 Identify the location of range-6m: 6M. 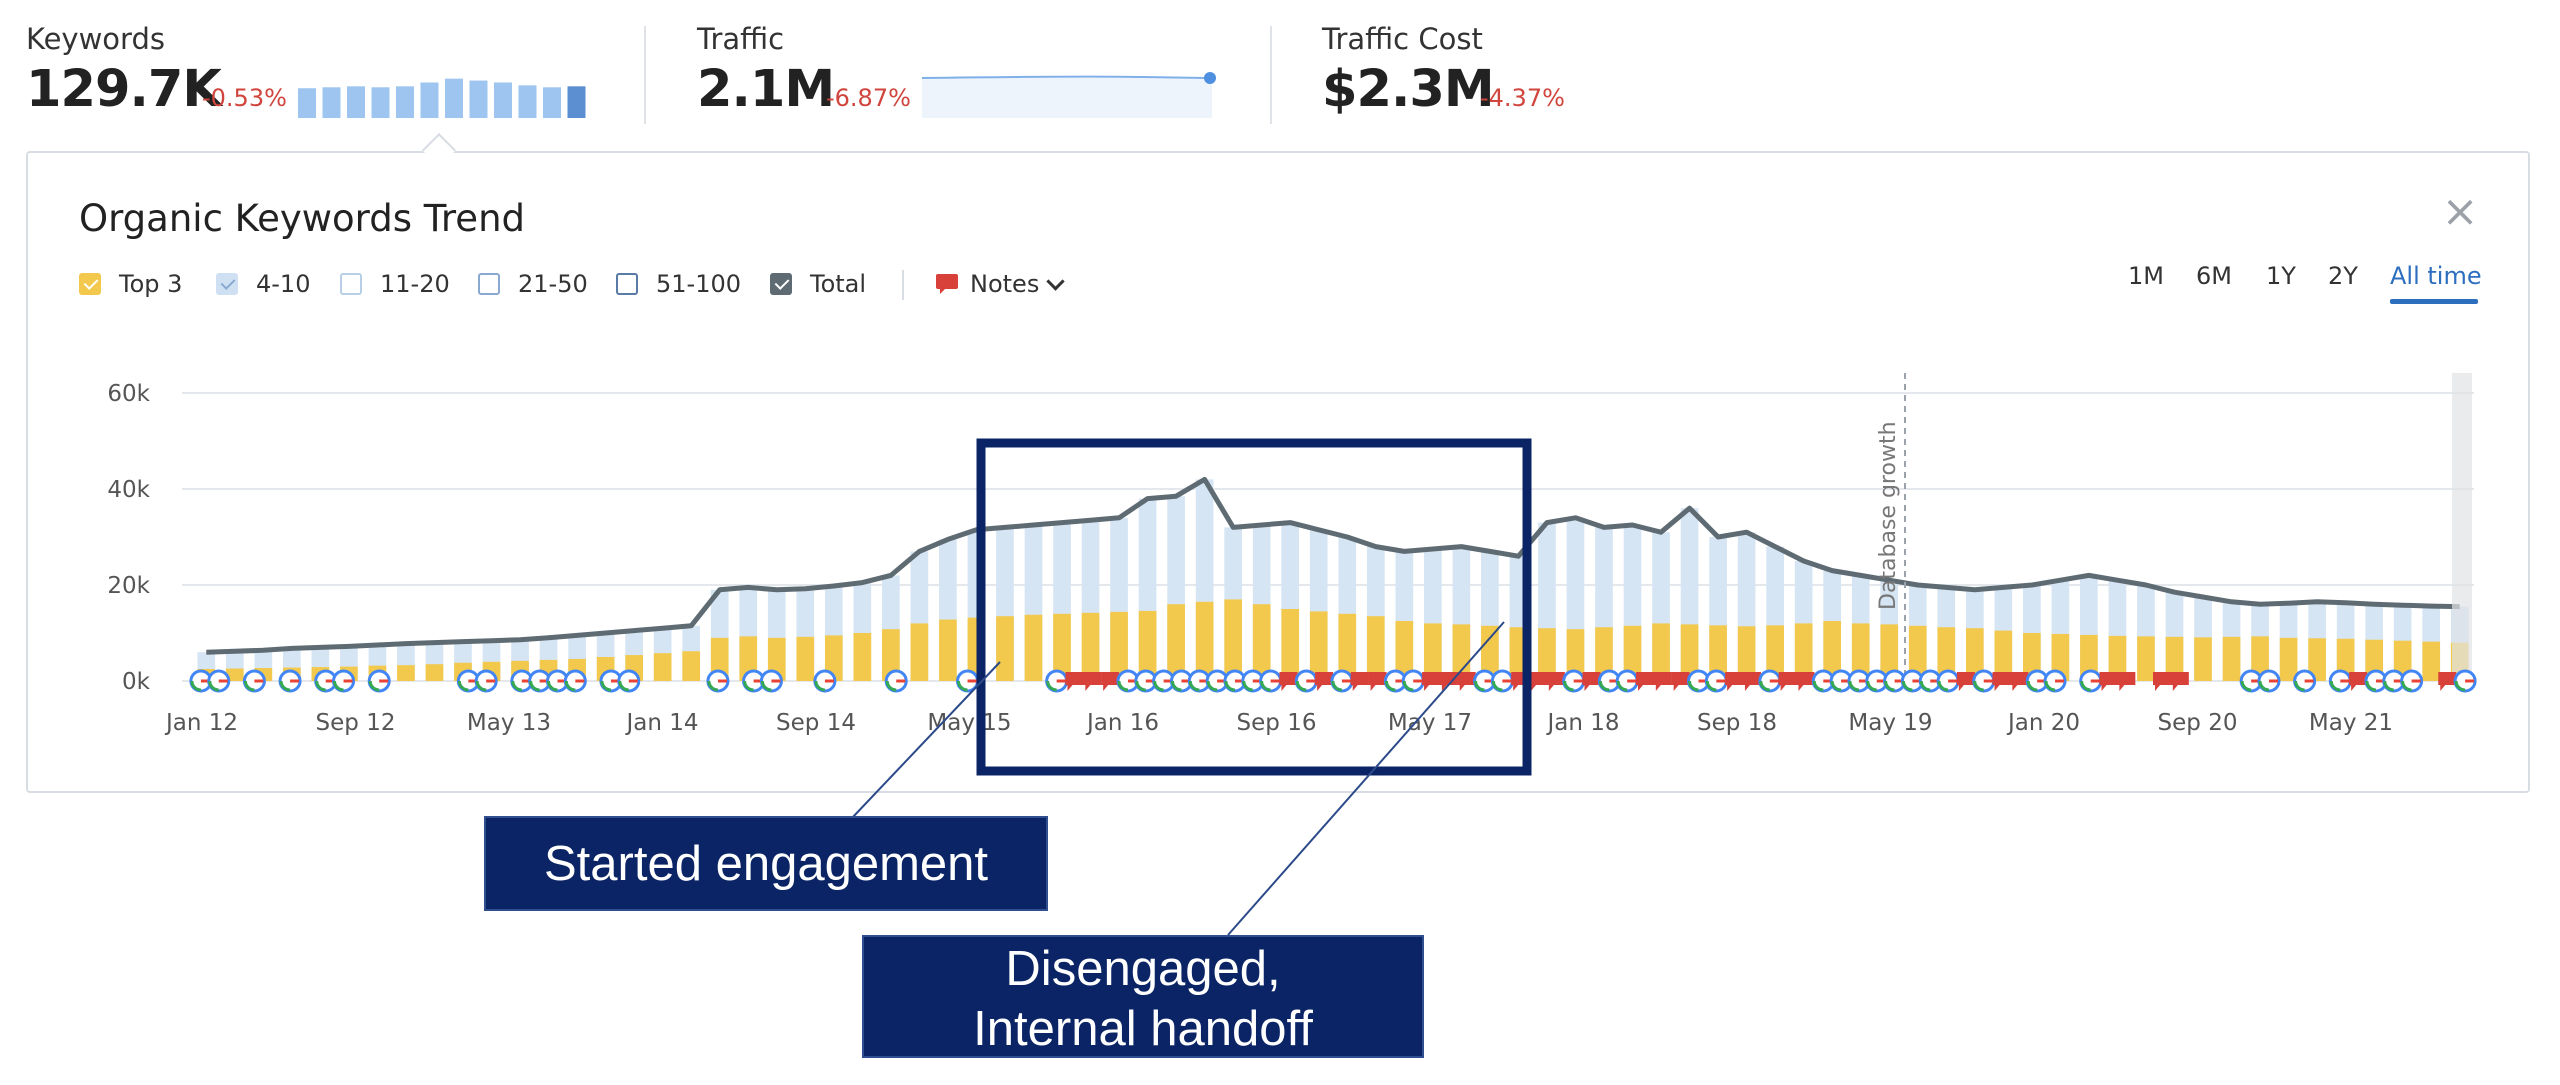
(2214, 276).